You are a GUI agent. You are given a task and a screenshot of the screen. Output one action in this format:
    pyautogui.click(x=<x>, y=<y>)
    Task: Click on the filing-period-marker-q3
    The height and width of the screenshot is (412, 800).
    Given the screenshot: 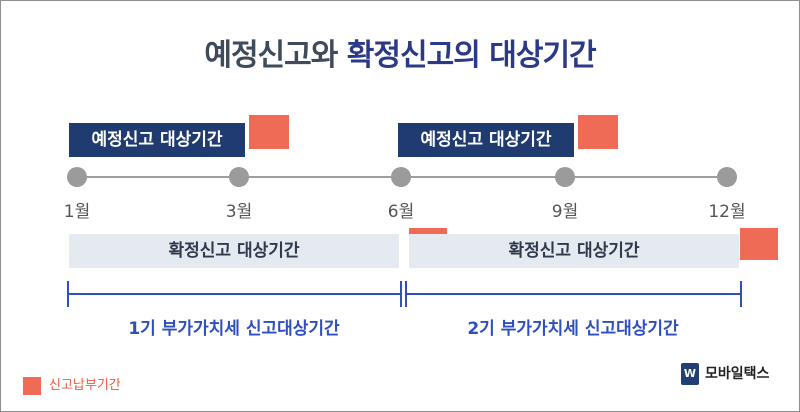 What is the action you would take?
    pyautogui.click(x=598, y=132)
    